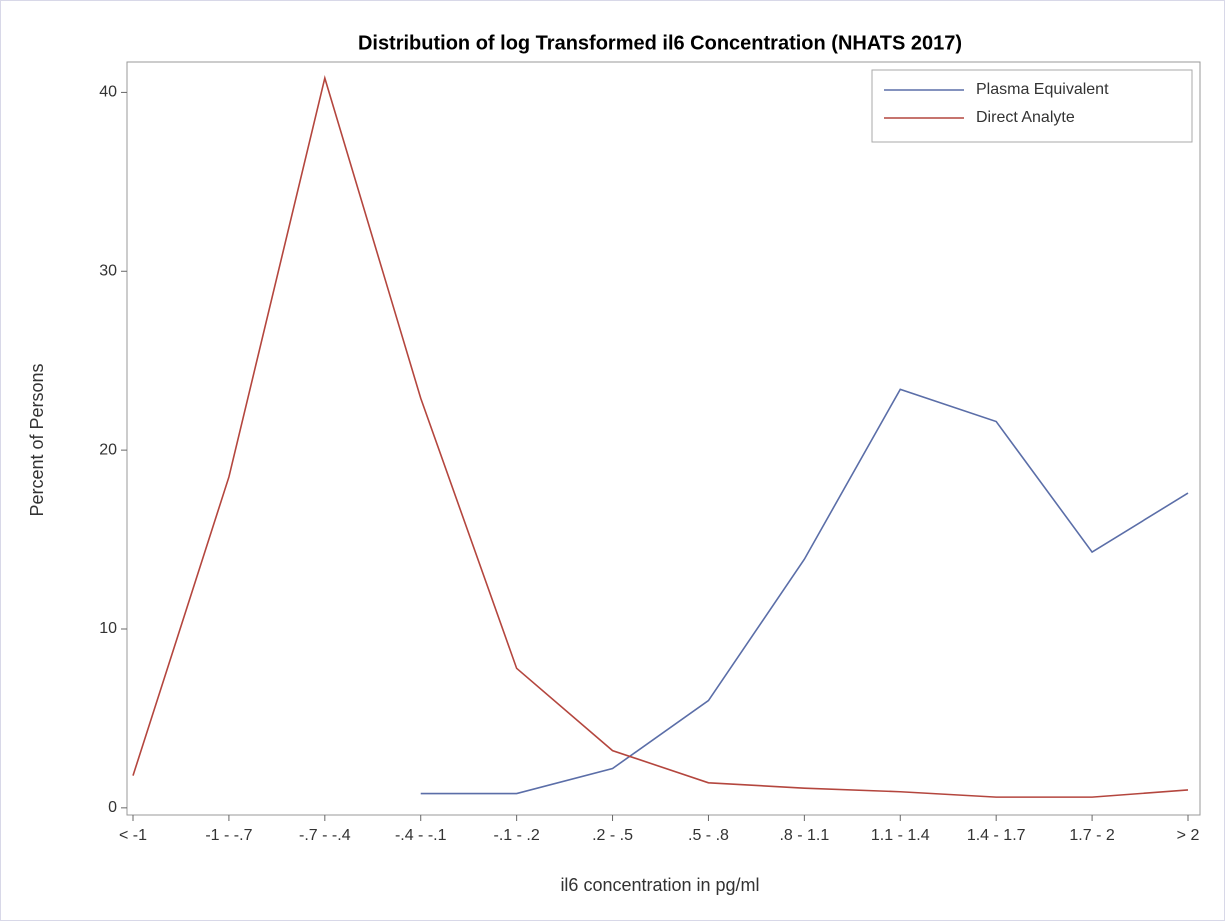  Describe the element at coordinates (659, 885) in the screenshot. I see `x-axis-label: il6 concentration in pg/ml` at that location.